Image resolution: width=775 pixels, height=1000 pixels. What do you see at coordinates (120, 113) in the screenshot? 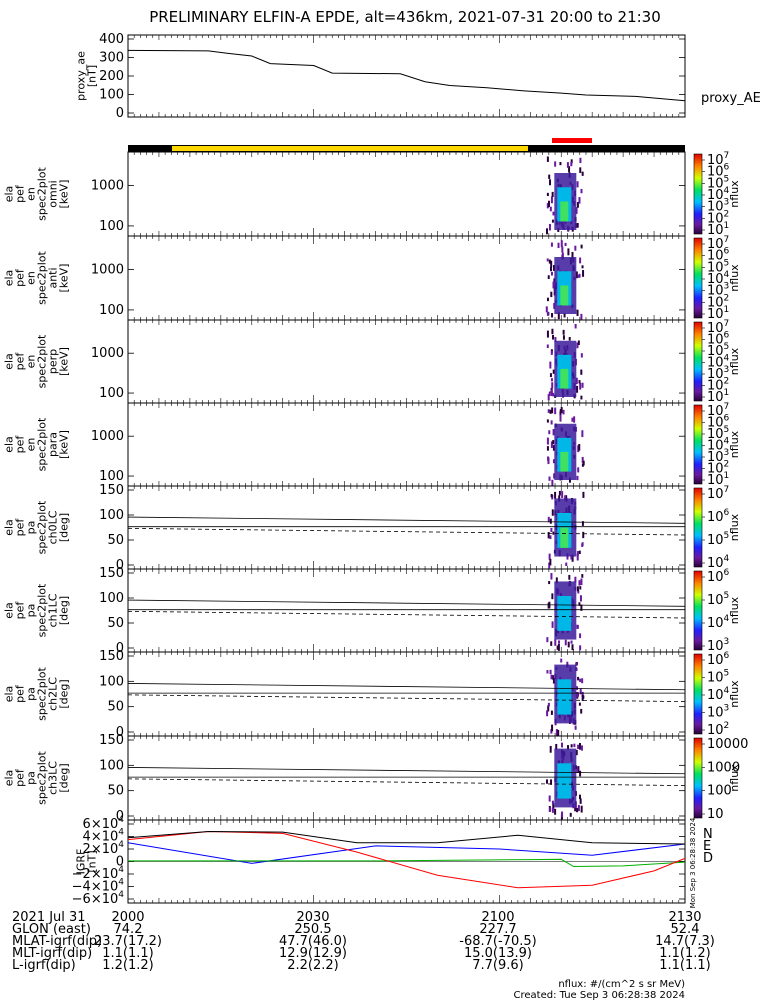
I see `y-tick-label: 0` at bounding box center [120, 113].